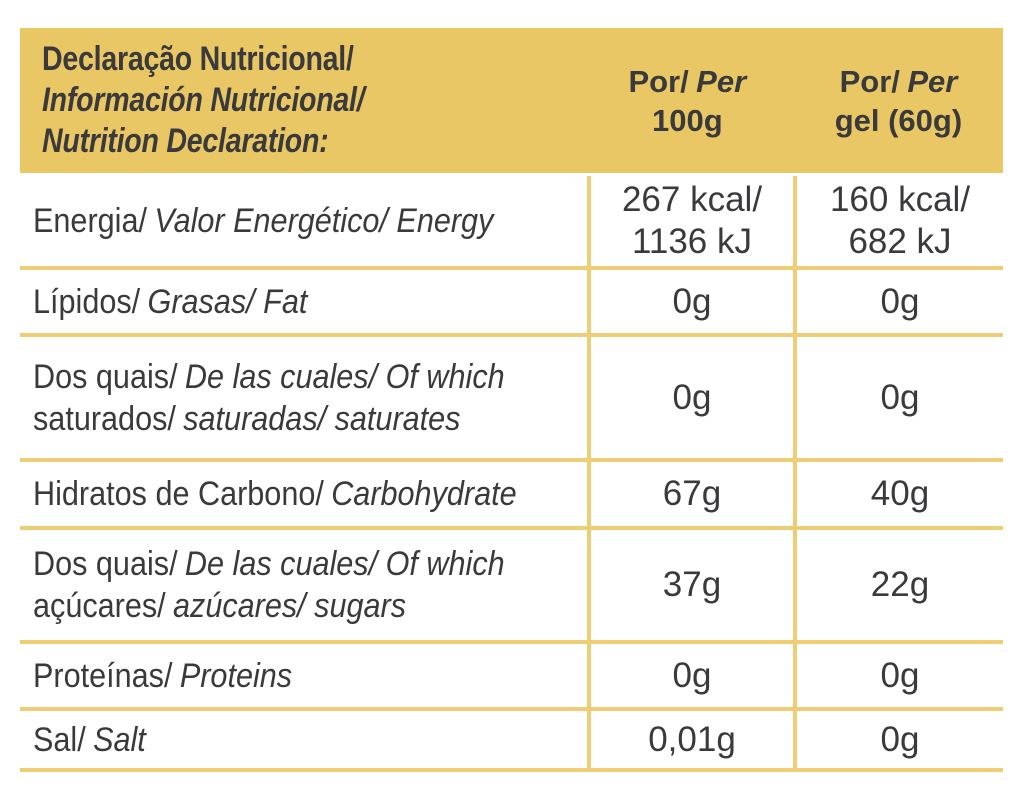 The image size is (1024, 805). I want to click on value-per-100g: 0,01g, so click(690, 739).